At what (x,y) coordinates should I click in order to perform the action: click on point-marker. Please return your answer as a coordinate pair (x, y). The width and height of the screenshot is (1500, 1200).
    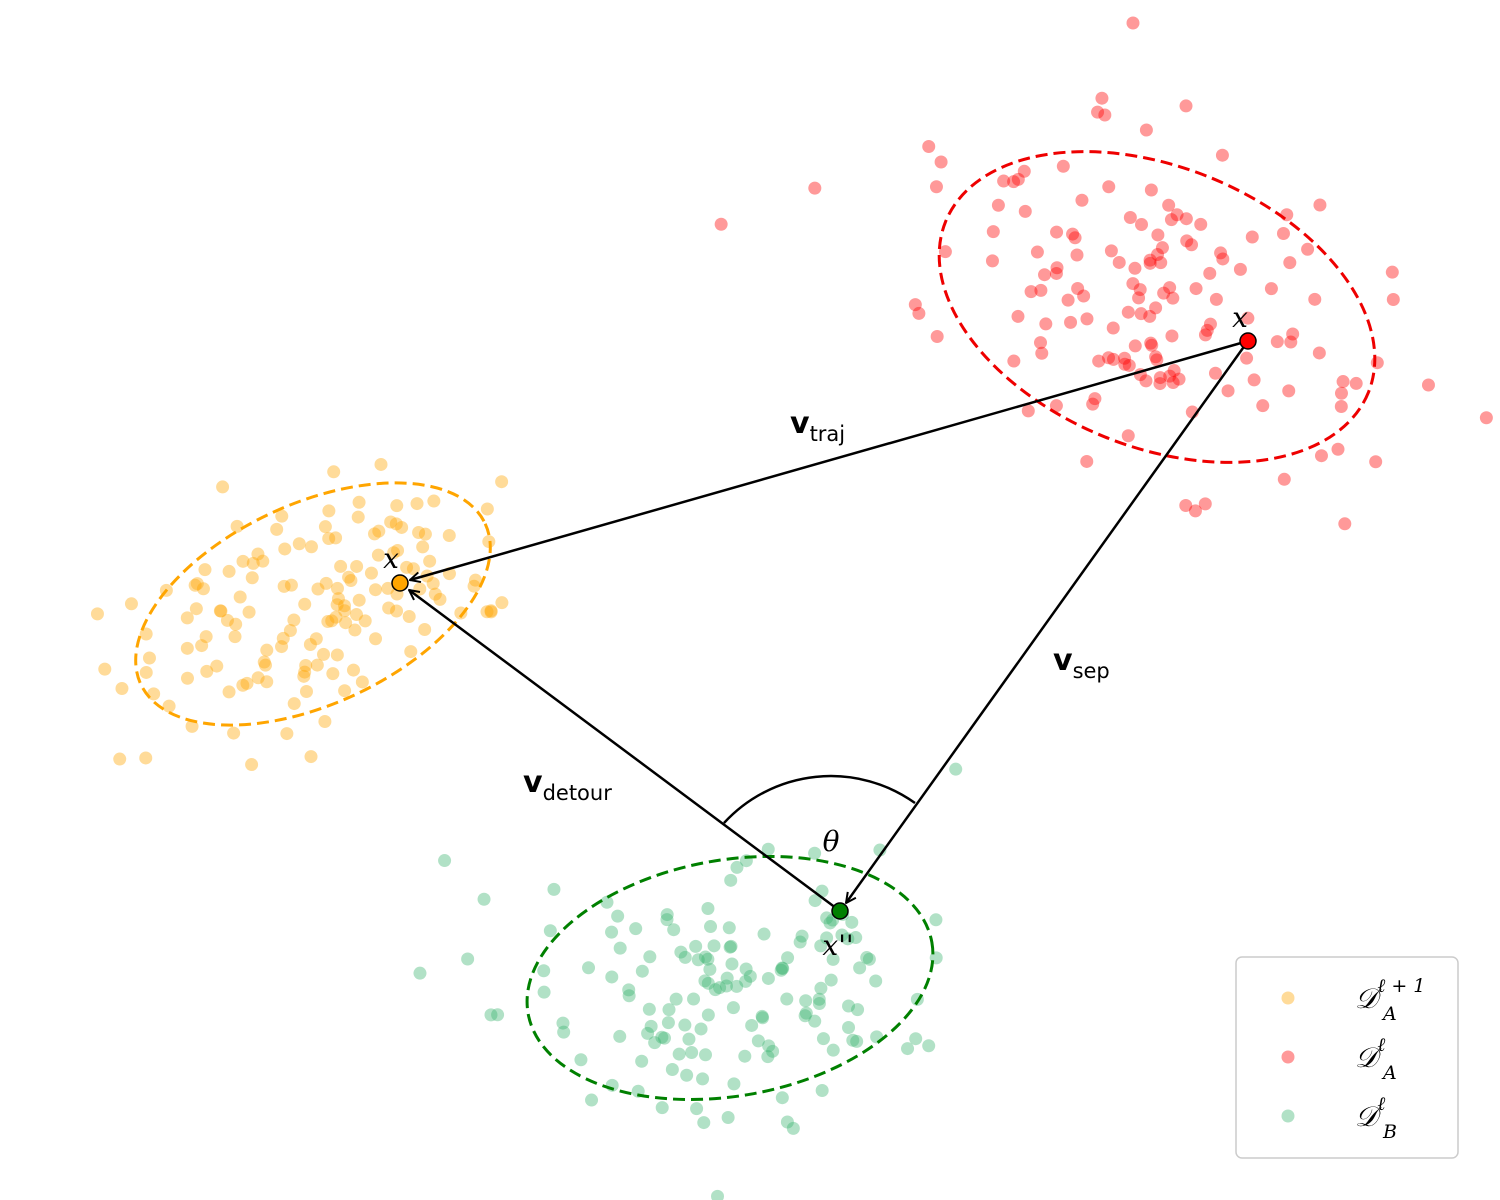
    Looking at the image, I should click on (840, 911).